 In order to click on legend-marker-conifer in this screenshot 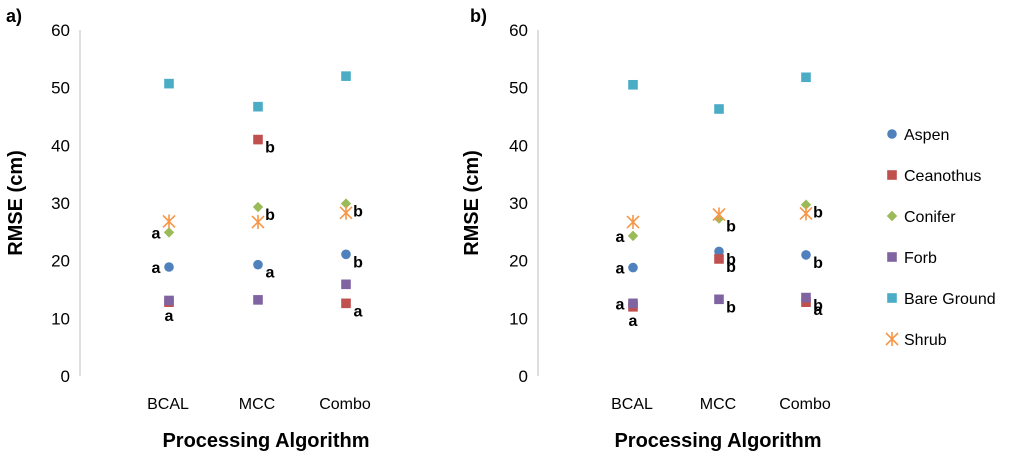, I will do `click(892, 216)`.